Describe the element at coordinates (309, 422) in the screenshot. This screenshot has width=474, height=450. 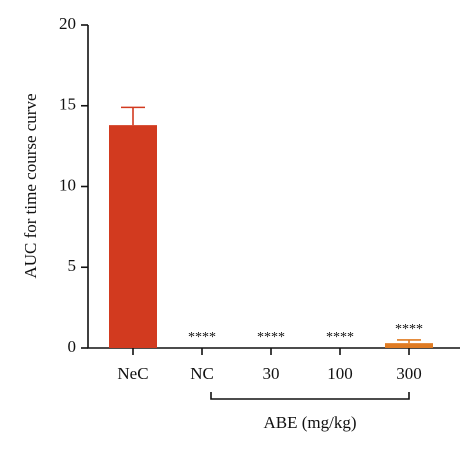
I see `group-label: ABE (mg/kg)` at that location.